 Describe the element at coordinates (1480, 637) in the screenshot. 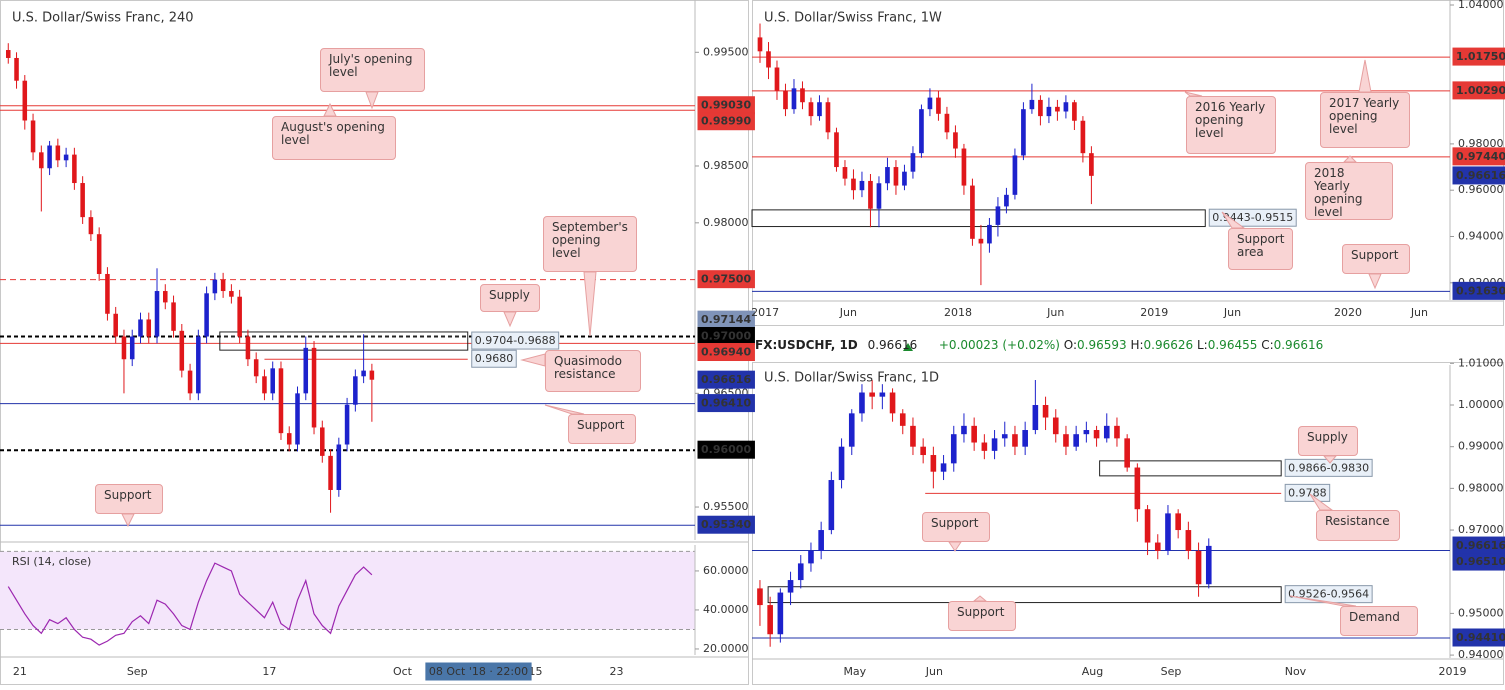

I see `level-label: 0.94410` at that location.